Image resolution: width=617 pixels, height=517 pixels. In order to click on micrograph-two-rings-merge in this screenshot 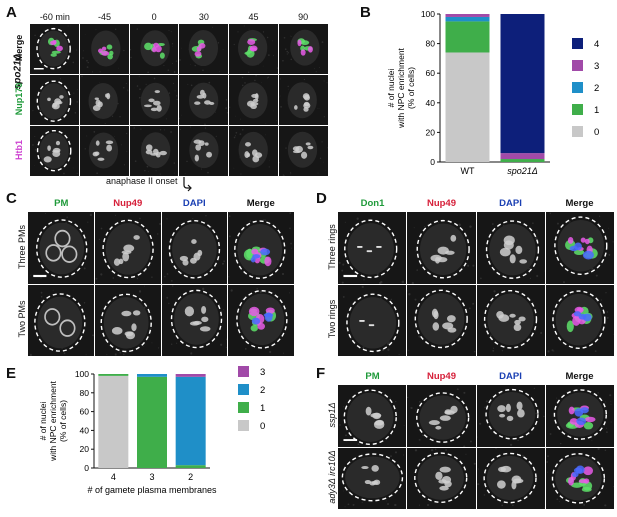, I will do `click(579, 320)`.